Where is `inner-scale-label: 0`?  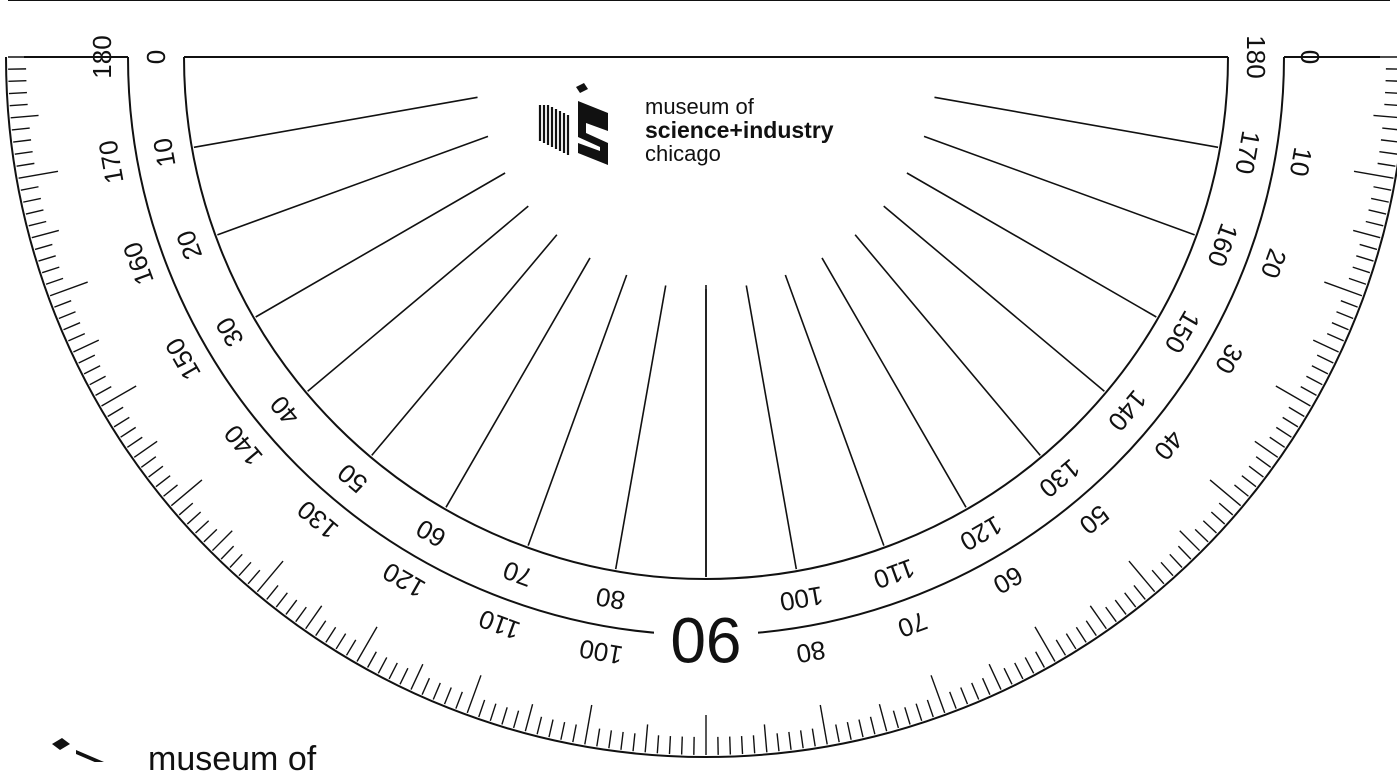
inner-scale-label: 0 is located at coordinates (156, 57).